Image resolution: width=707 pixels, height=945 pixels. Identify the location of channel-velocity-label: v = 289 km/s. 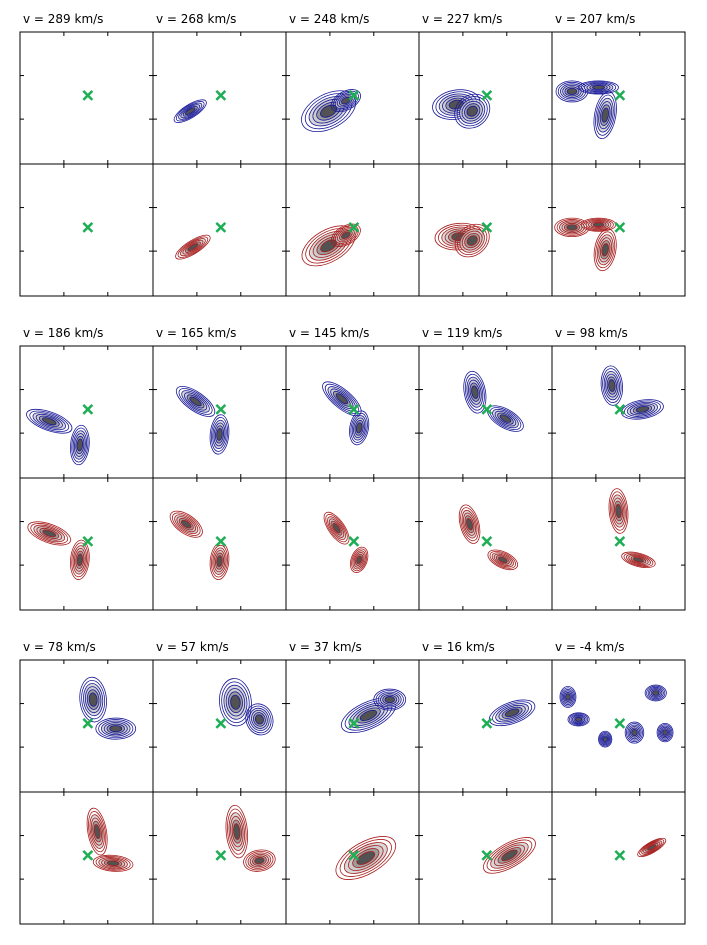
(63, 19).